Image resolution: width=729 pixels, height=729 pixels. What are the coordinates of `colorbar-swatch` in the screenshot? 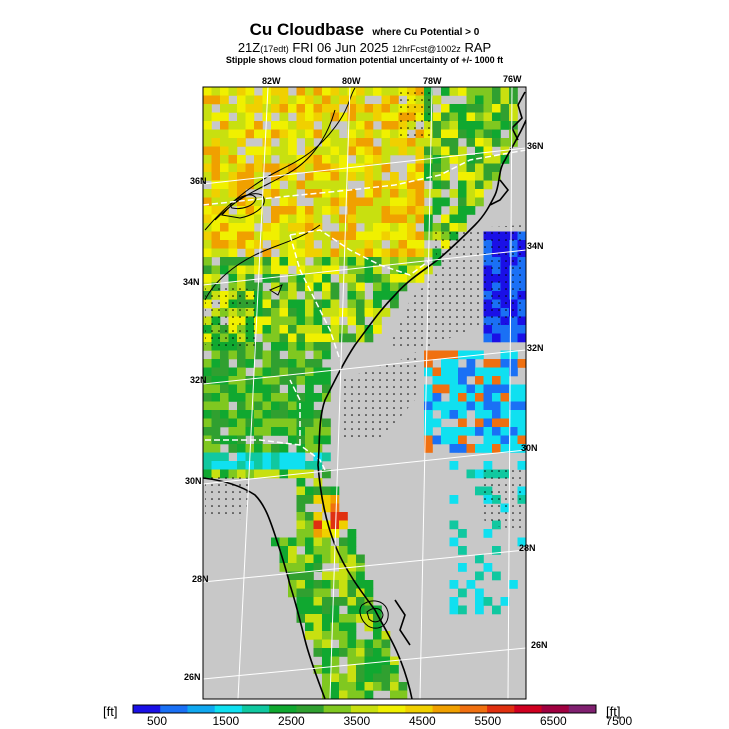 It's located at (201, 709).